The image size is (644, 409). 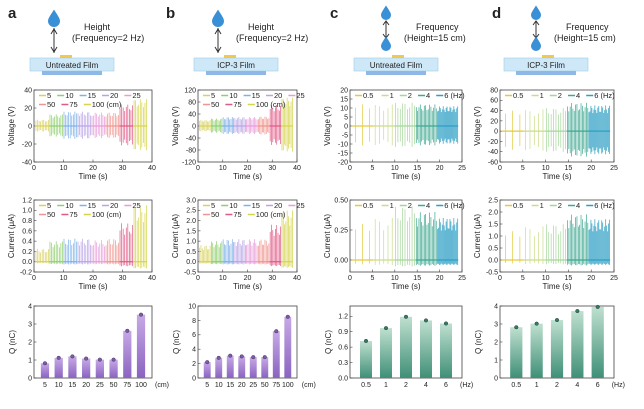 What do you see at coordinates (372, 278) in the screenshot?
I see `x-tick-label: 5` at bounding box center [372, 278].